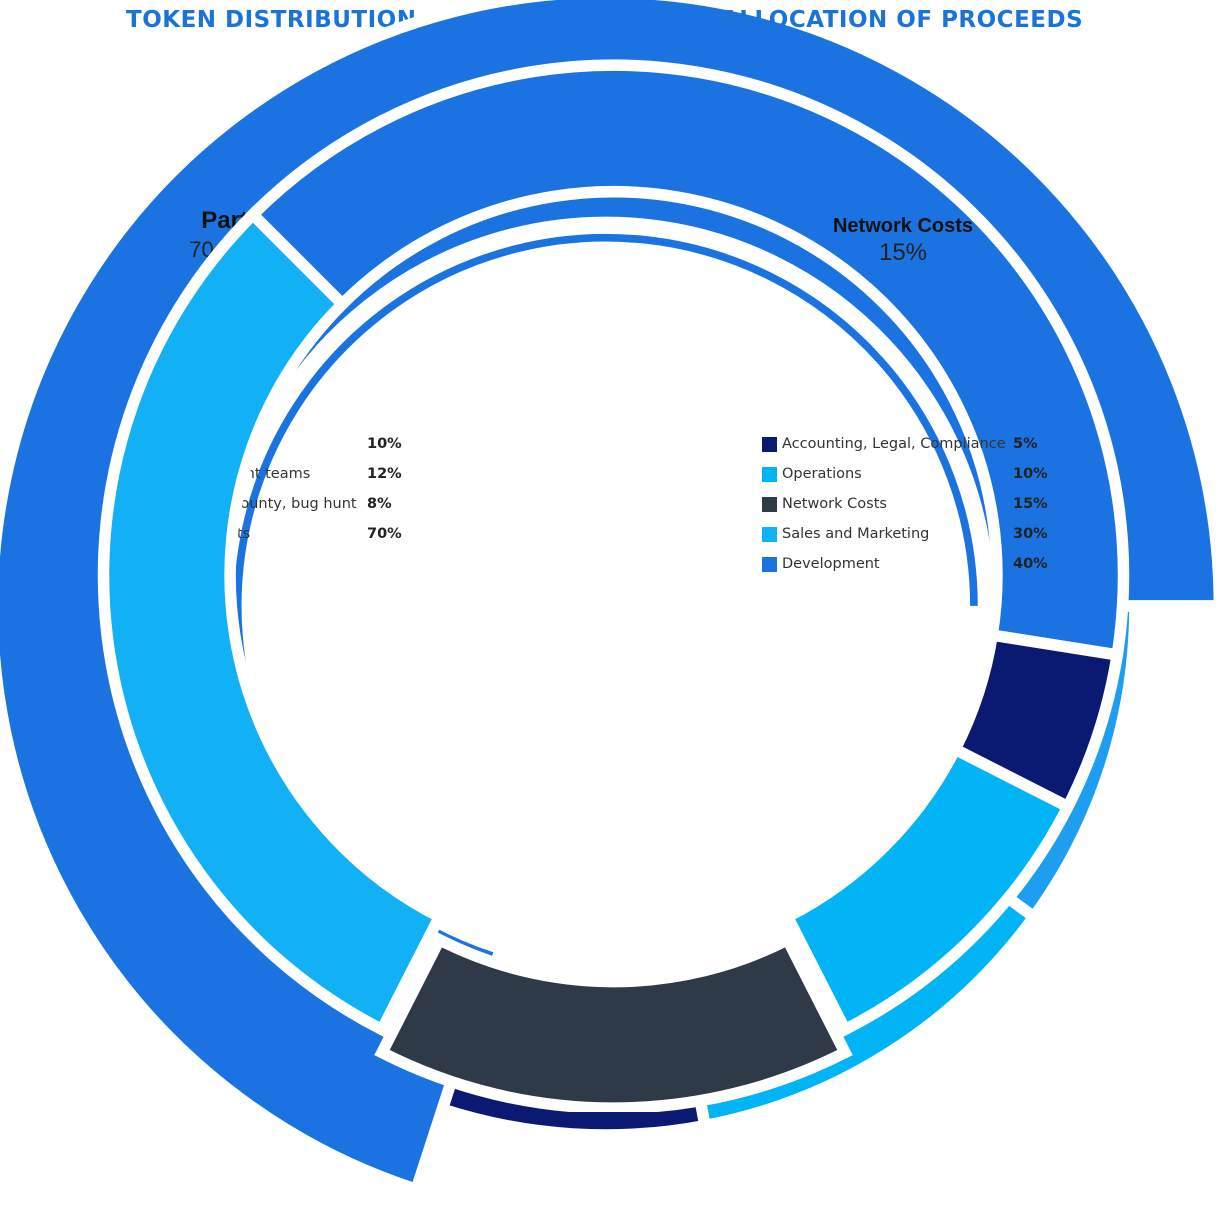  I want to click on donut-center-label: Network Costs 15%, so click(903, 241).